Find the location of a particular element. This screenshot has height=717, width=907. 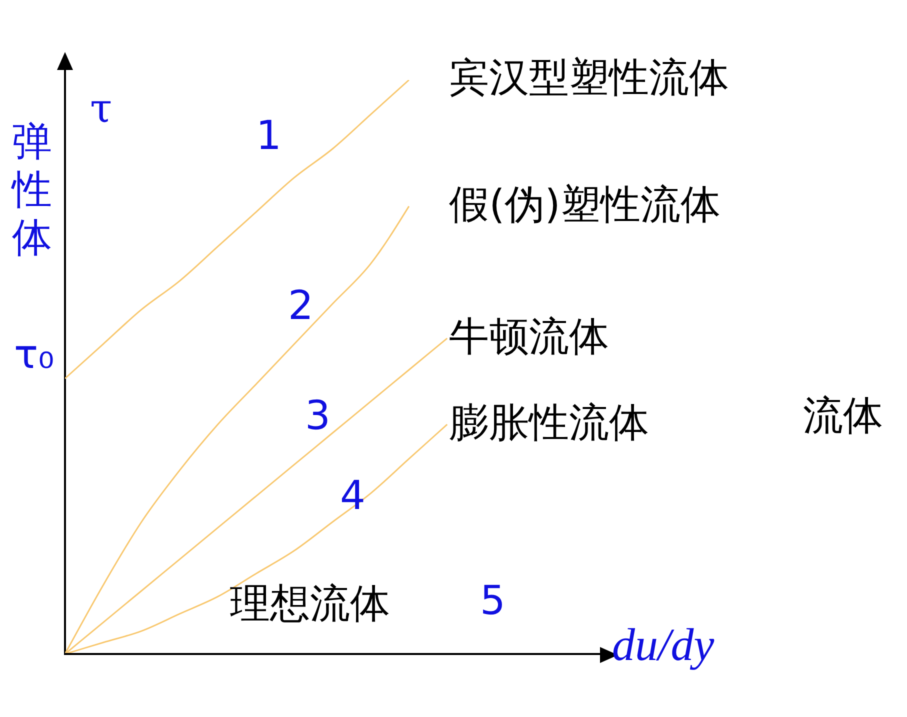

series-label: 牛顿流体 is located at coordinates (529, 337).